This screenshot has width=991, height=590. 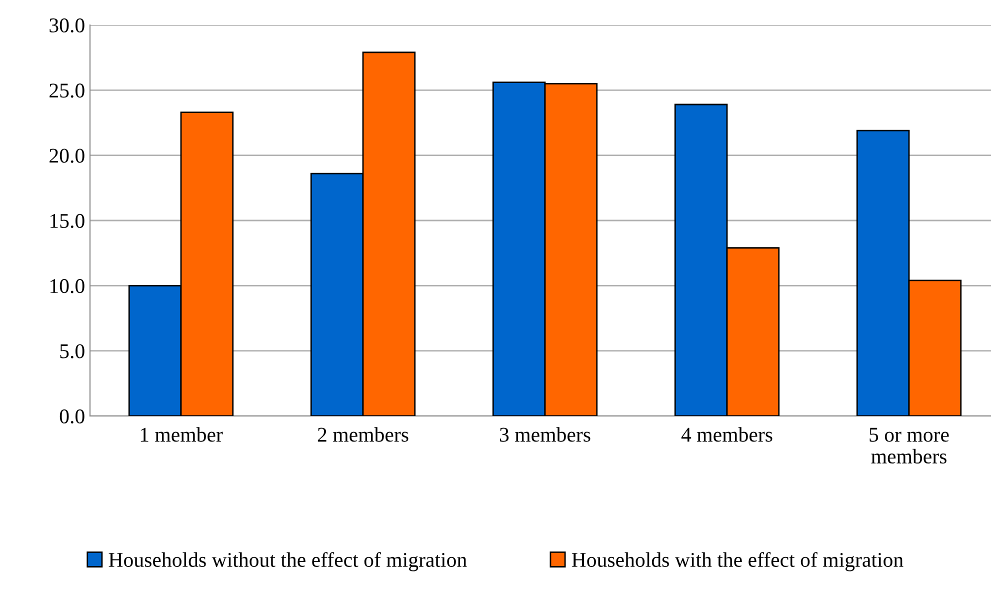 I want to click on y-tick-label: 10.0, so click(x=67, y=286).